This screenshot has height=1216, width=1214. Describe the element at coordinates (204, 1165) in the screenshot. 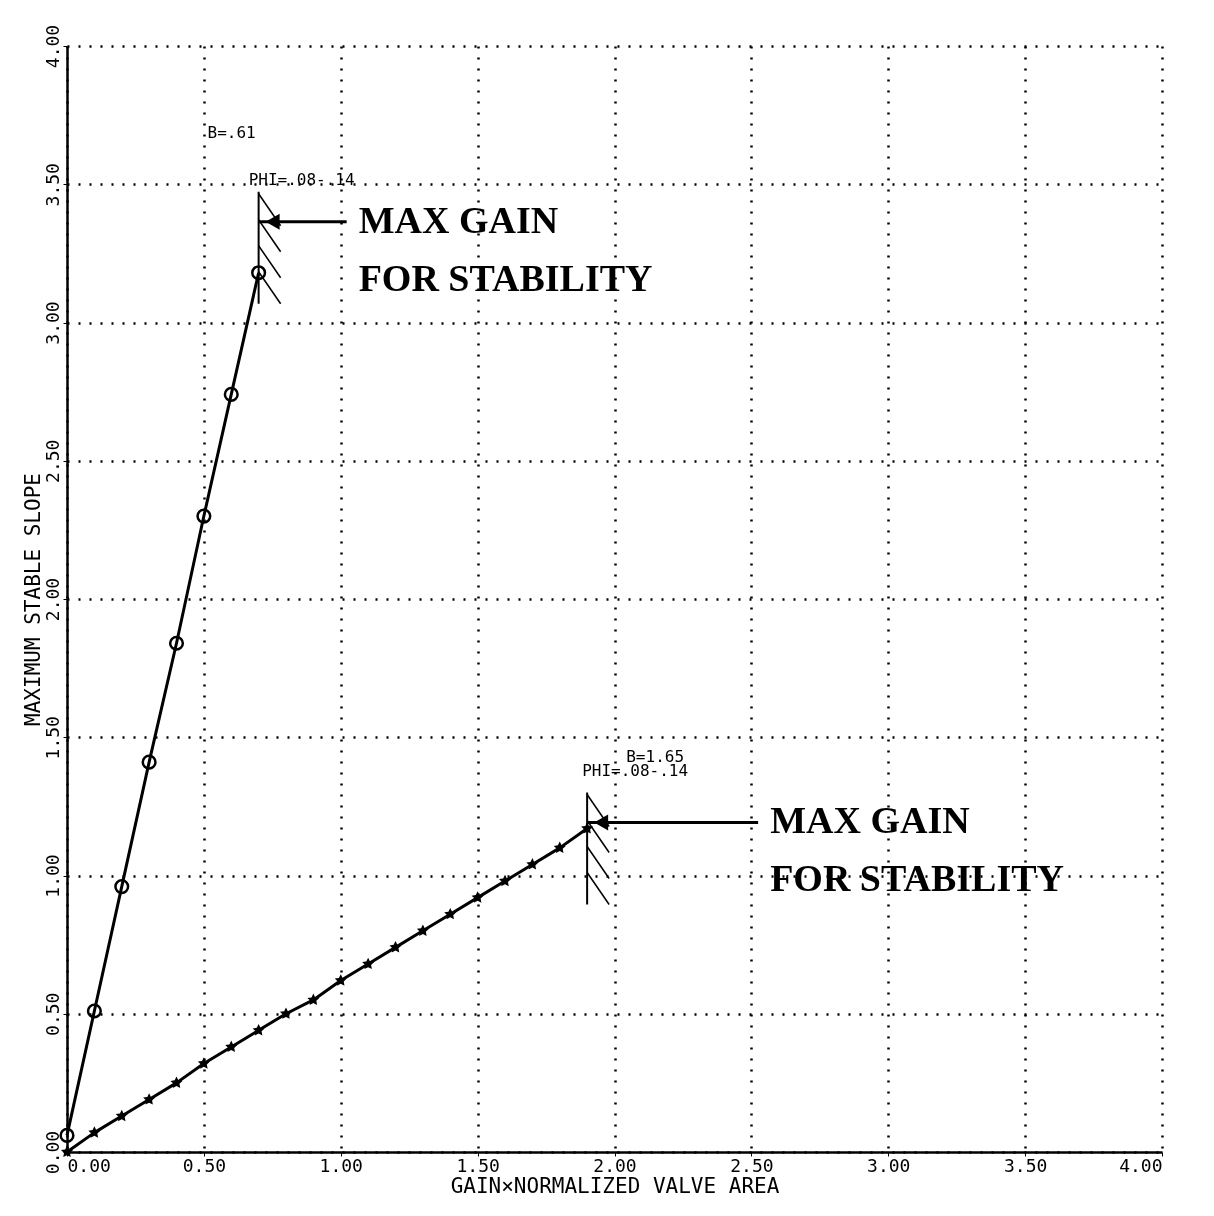

I see `x-tick-label: 0.50` at that location.